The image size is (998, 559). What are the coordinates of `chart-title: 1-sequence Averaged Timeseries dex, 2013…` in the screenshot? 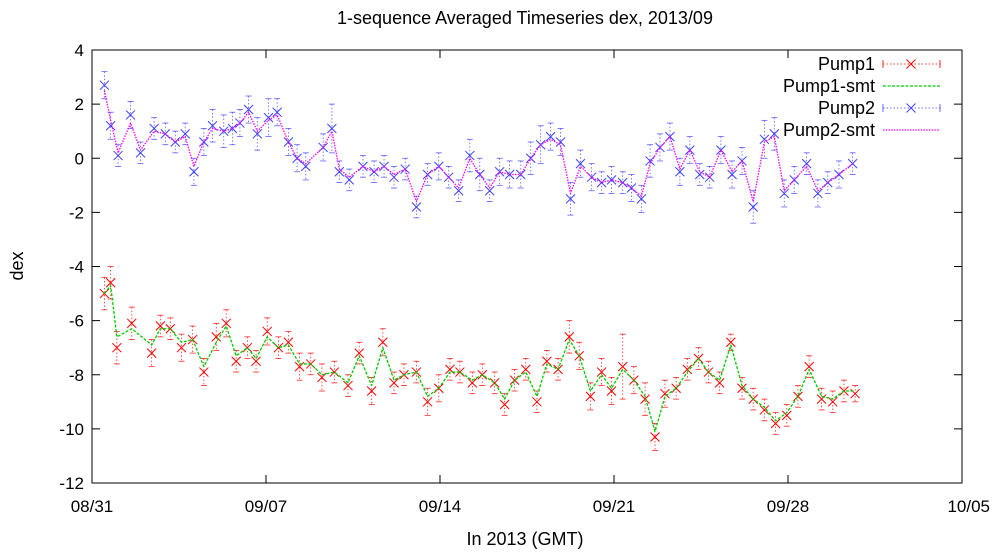 It's located at (525, 18).